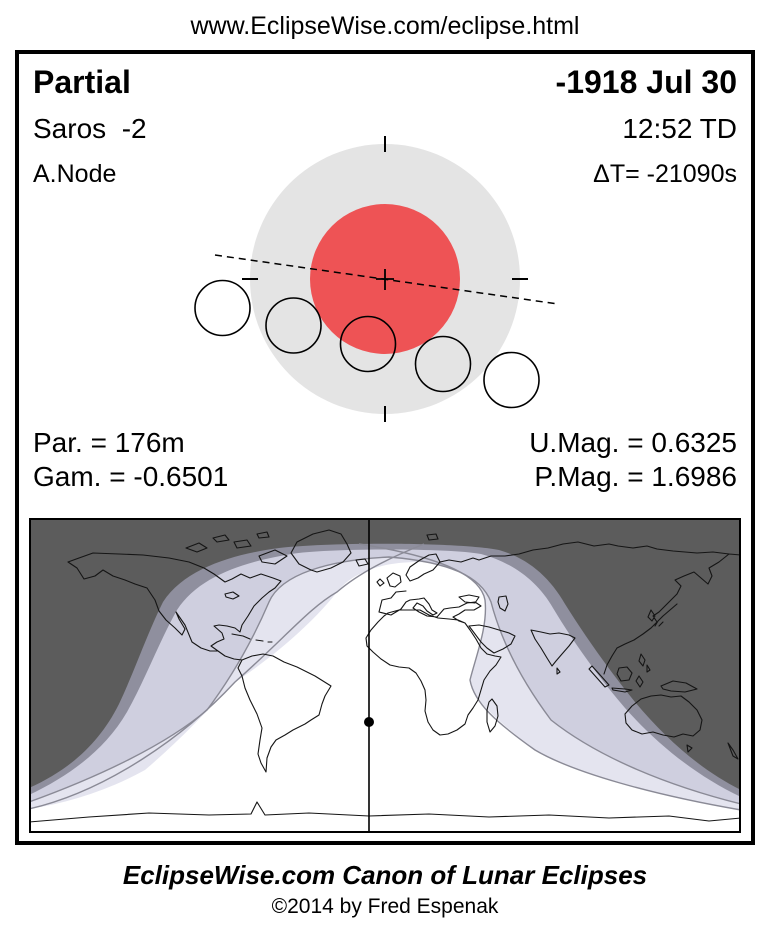 This screenshot has height=940, width=770. What do you see at coordinates (109, 442) in the screenshot?
I see `partial-duration-value: Par. = 176m` at bounding box center [109, 442].